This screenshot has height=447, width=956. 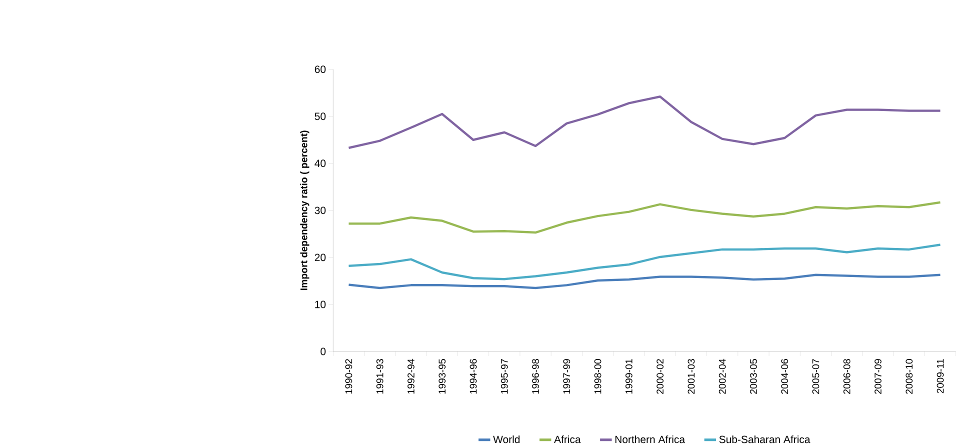 I want to click on y-tick-label: 30, so click(x=320, y=210).